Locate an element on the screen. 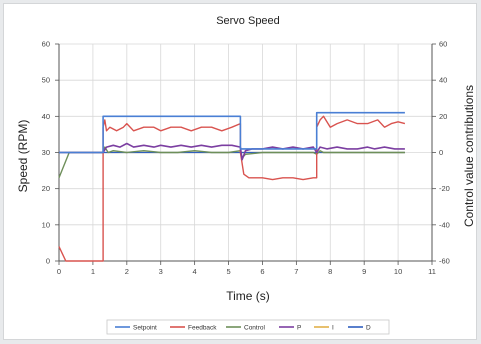 Image resolution: width=481 pixels, height=344 pixels. x-tick-label: 4 is located at coordinates (195, 271).